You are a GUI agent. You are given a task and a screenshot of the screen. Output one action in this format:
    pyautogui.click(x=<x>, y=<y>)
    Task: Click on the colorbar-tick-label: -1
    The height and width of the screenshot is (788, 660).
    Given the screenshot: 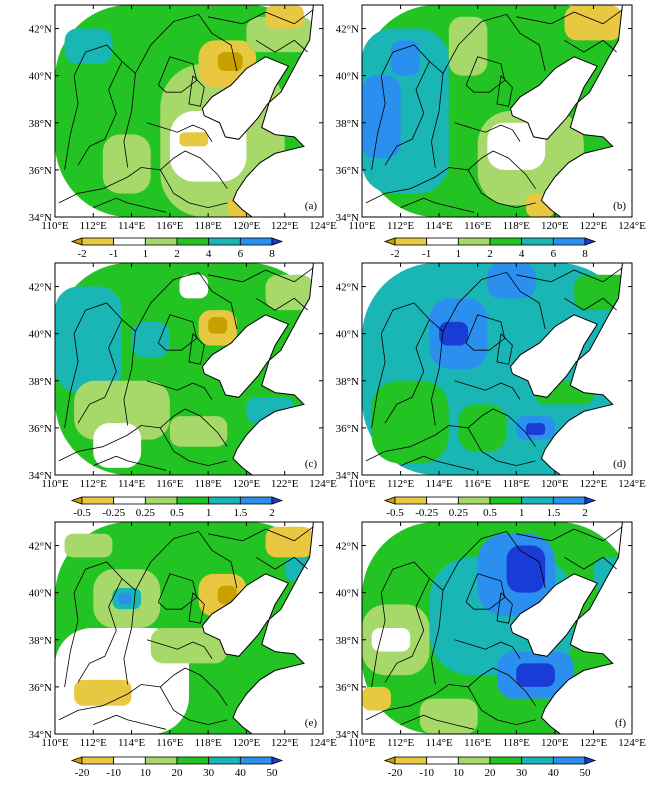 What is the action you would take?
    pyautogui.click(x=113, y=254)
    